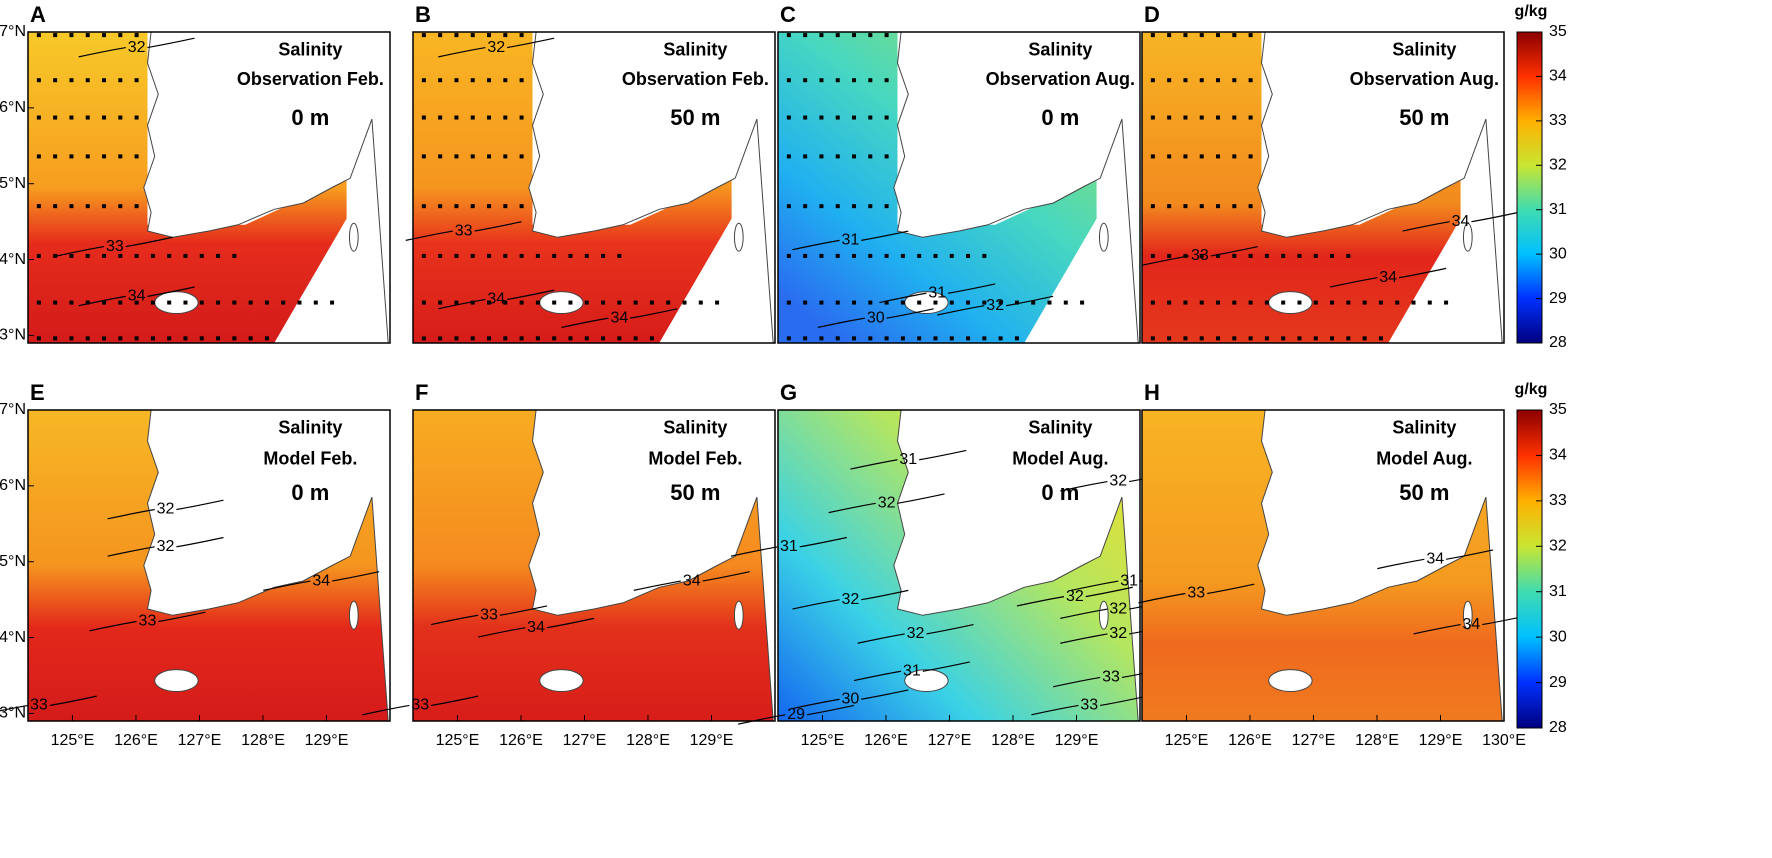 Image resolution: width=1772 pixels, height=858 pixels. Describe the element at coordinates (13, 107) in the screenshot. I see `y-tick-label: 36°N` at that location.